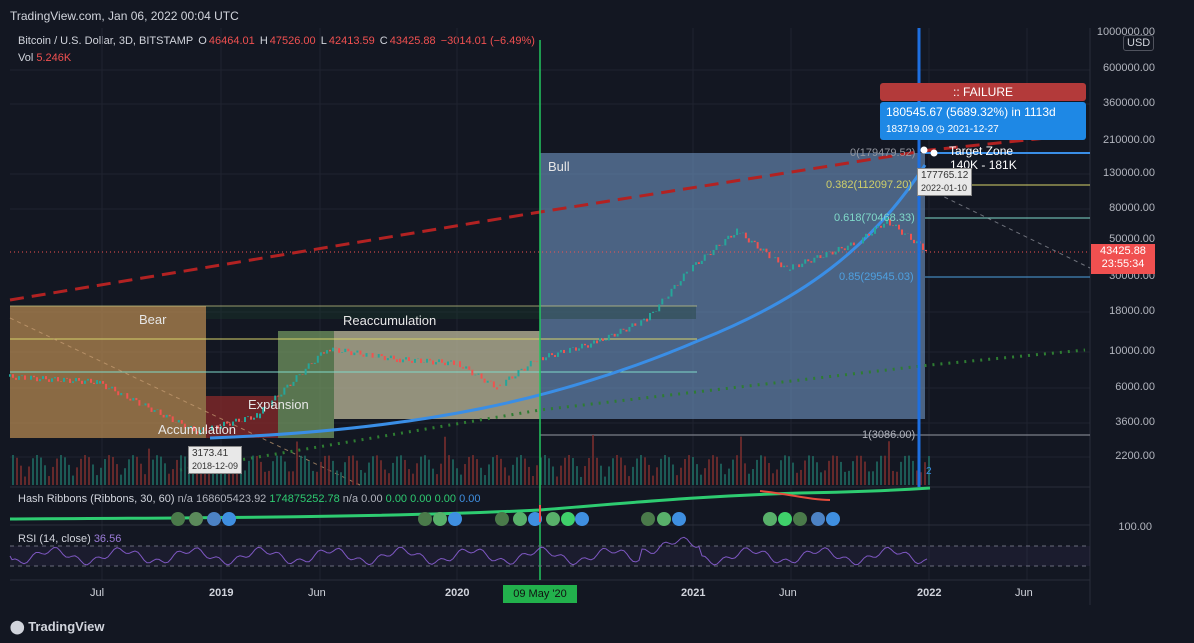 This screenshot has height=643, width=1194. What do you see at coordinates (983, 92) in the screenshot?
I see `failure-label: :: FAILURE` at bounding box center [983, 92].